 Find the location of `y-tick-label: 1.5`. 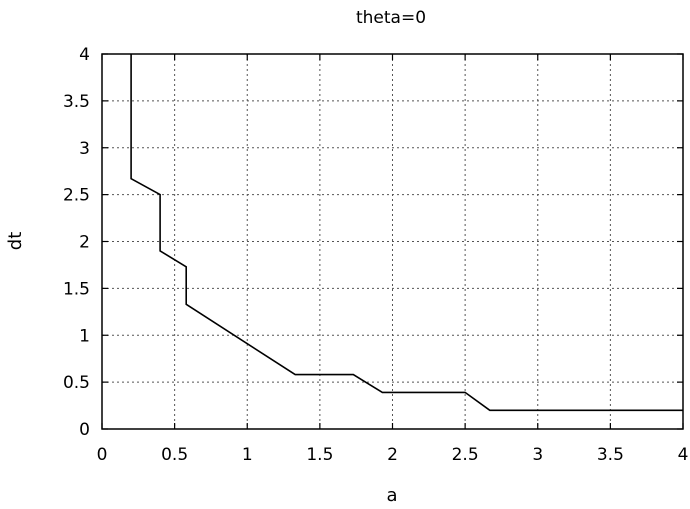

y-tick-label: 1.5 is located at coordinates (76, 289).